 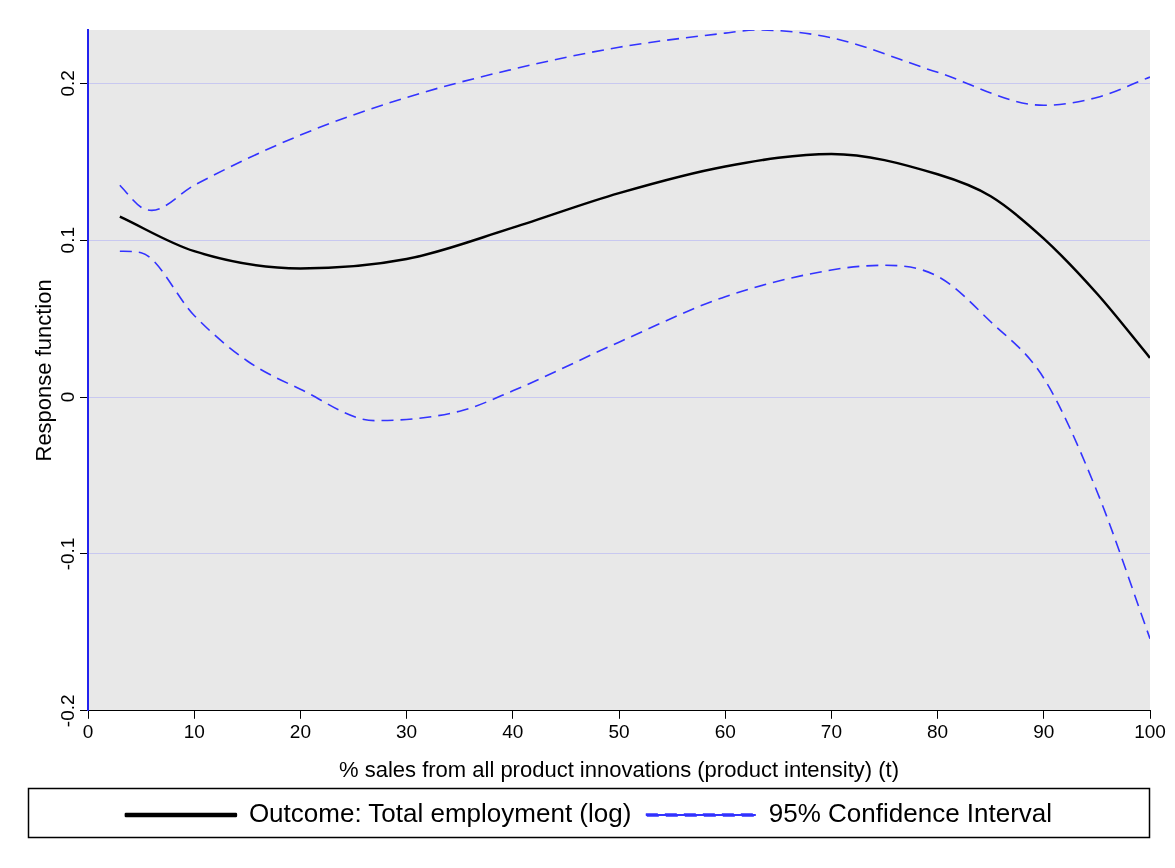 I want to click on x-tick-label: 70, so click(x=831, y=732).